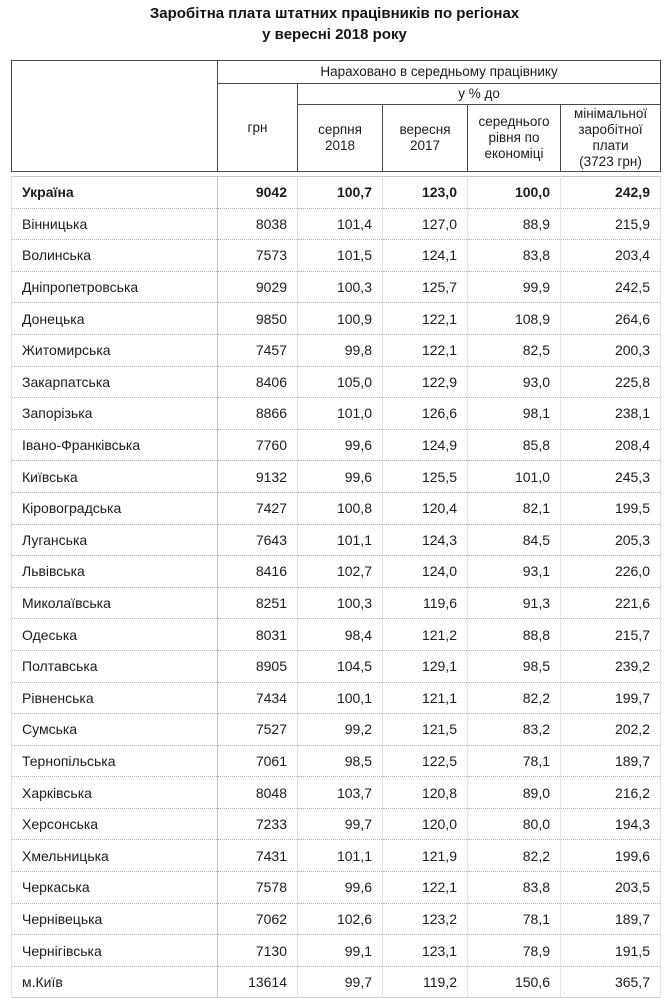 This screenshot has height=998, width=669. I want to click on region-cell: Полтавська, so click(114, 666).